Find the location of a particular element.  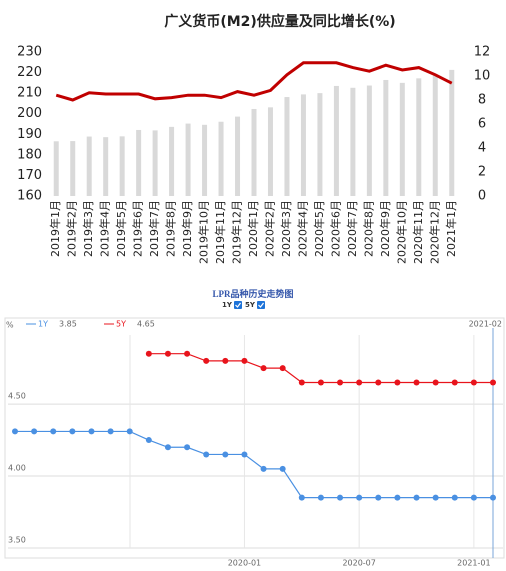

x-tick-label: 2020年4月 is located at coordinates (302, 228).